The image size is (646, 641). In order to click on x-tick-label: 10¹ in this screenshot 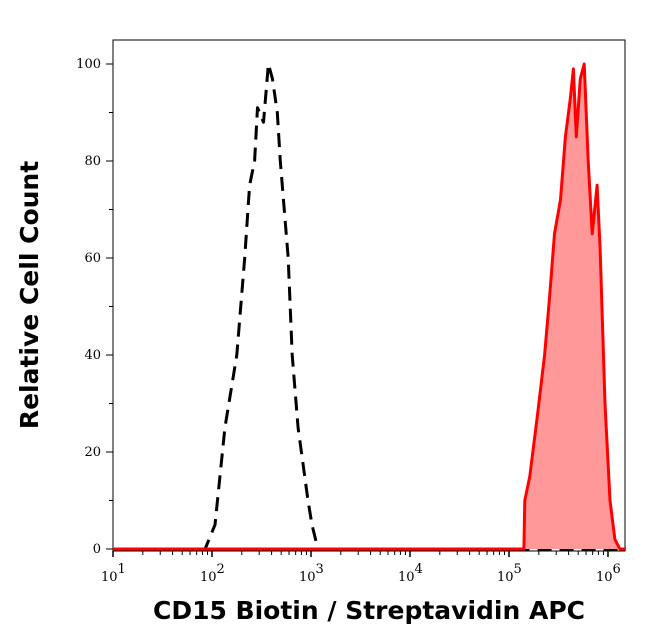, I will do `click(113, 573)`.